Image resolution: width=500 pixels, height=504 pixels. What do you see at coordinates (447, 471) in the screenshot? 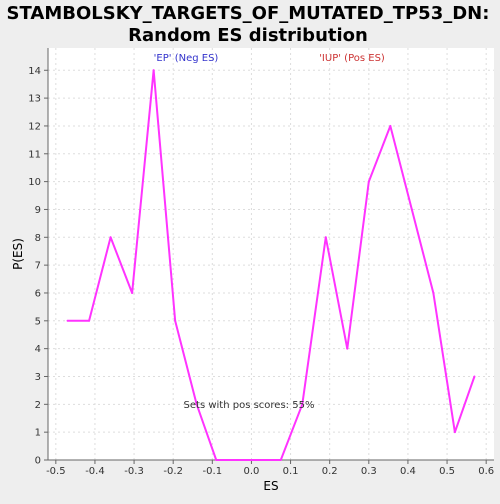
I see `x-tick-label: 0.5` at bounding box center [447, 471].